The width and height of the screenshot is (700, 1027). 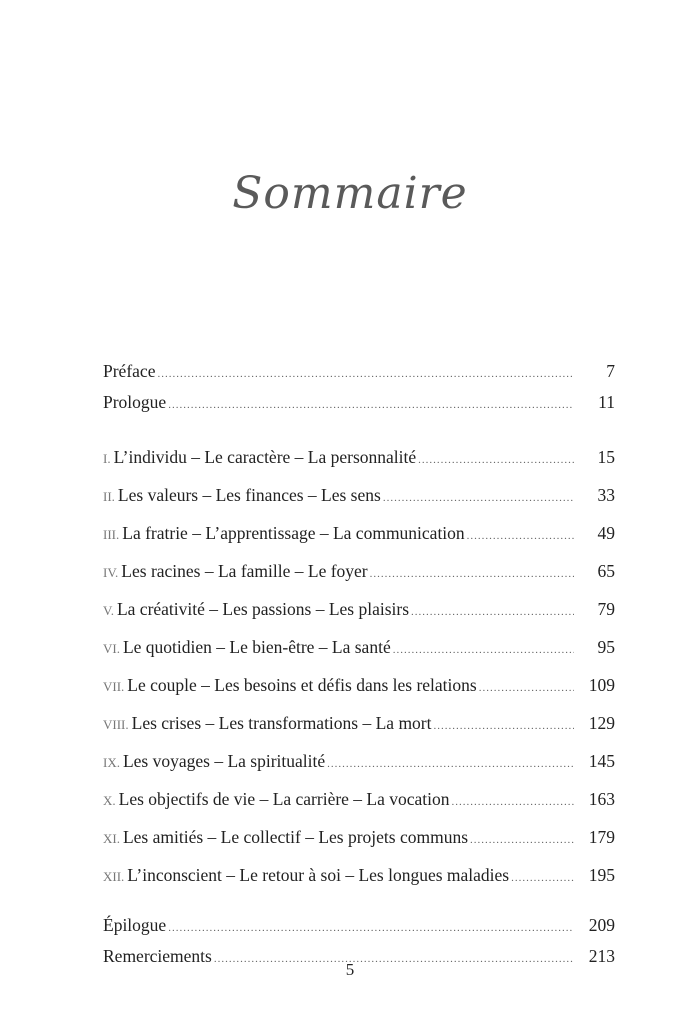 I want to click on chapter-numeral: VI., so click(x=111, y=648).